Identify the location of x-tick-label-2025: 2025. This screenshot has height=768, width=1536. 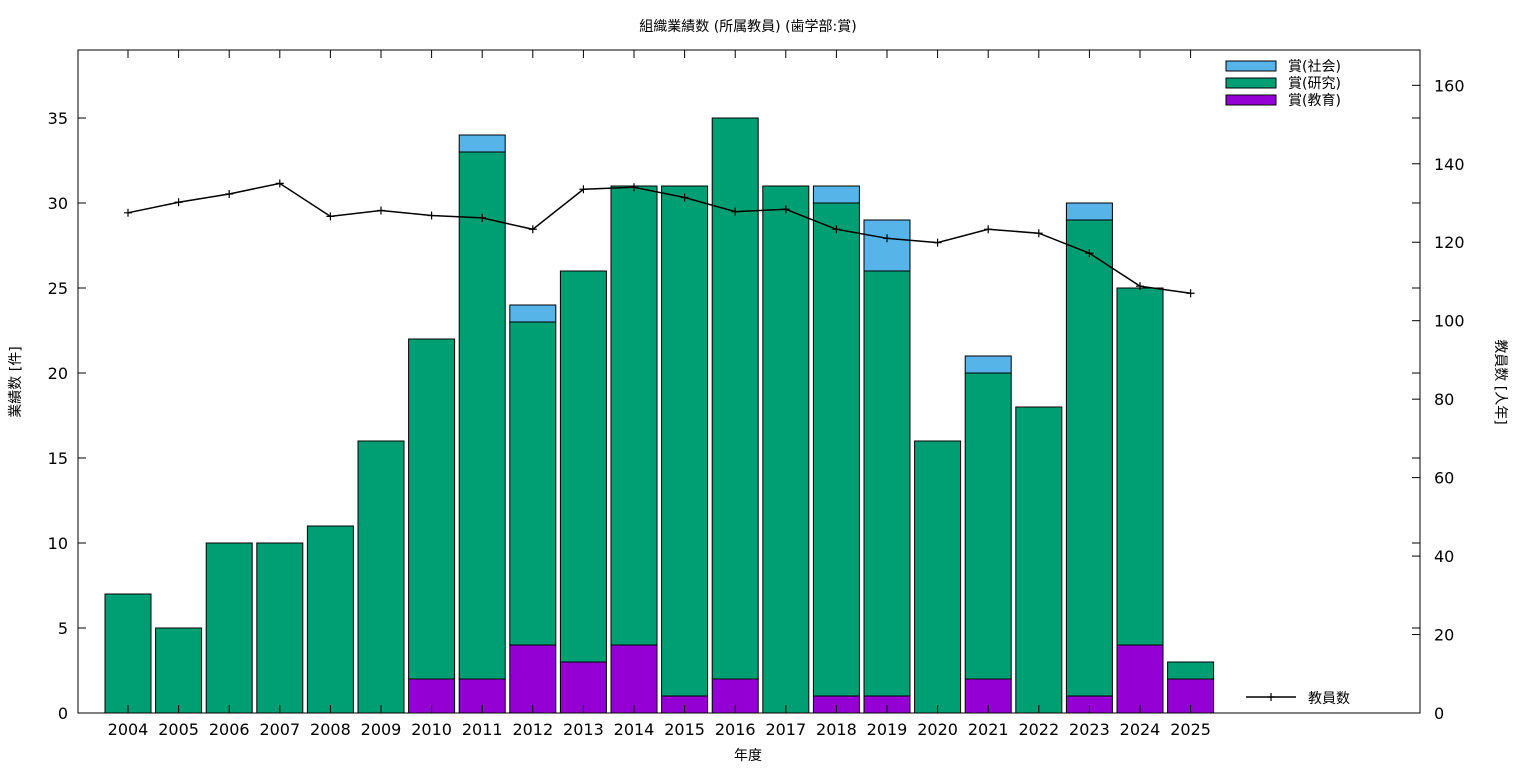
(1190, 729).